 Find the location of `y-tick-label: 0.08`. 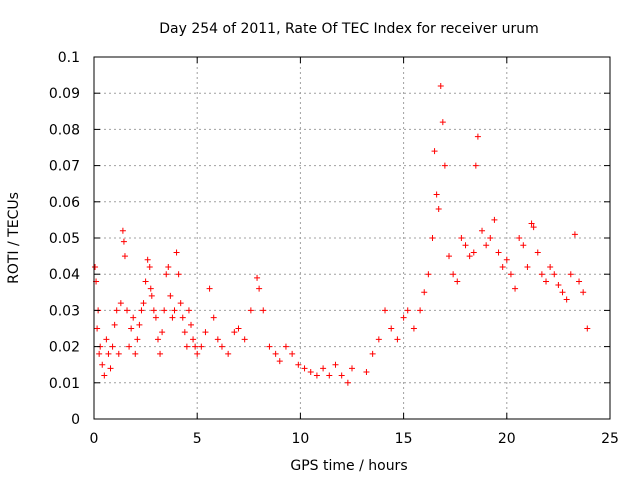

y-tick-label: 0.08 is located at coordinates (64, 130).